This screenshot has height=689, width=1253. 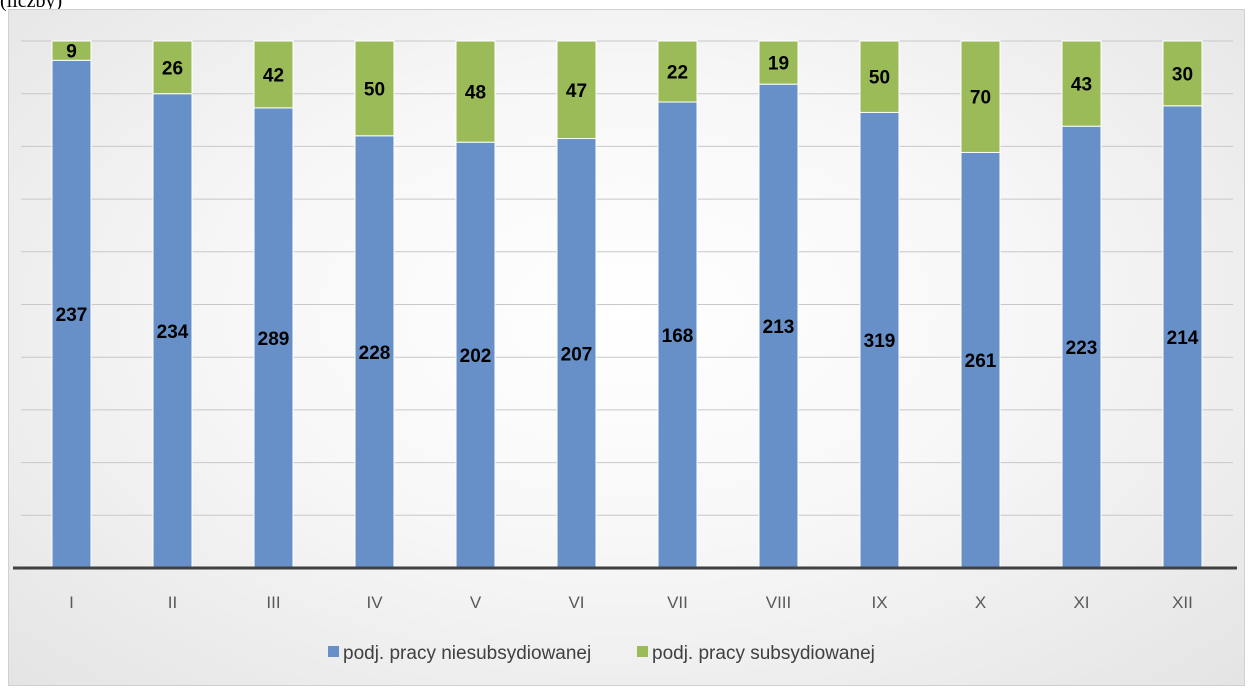 I want to click on x-tick-label-IX: IX, so click(x=879, y=602).